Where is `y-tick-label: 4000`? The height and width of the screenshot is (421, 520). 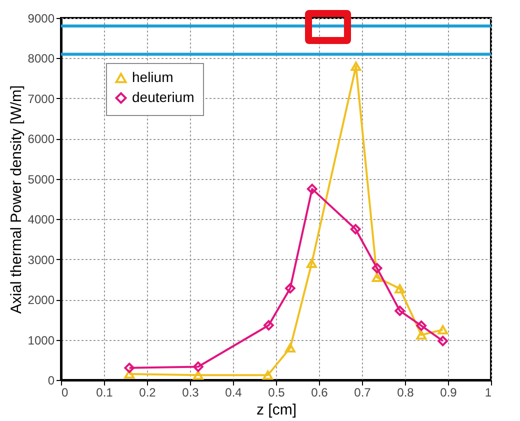
y-tick-label: 4000 is located at coordinates (41, 219).